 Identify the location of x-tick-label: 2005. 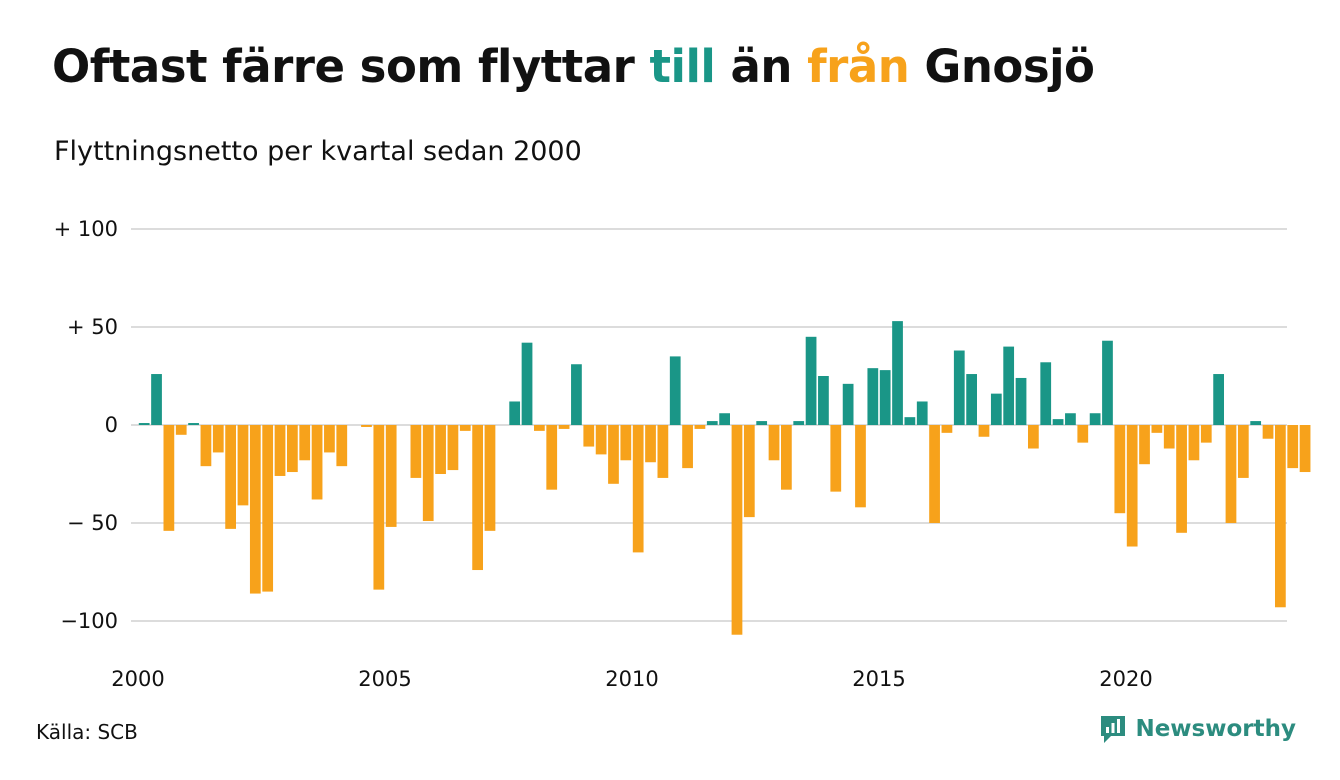
(384, 679).